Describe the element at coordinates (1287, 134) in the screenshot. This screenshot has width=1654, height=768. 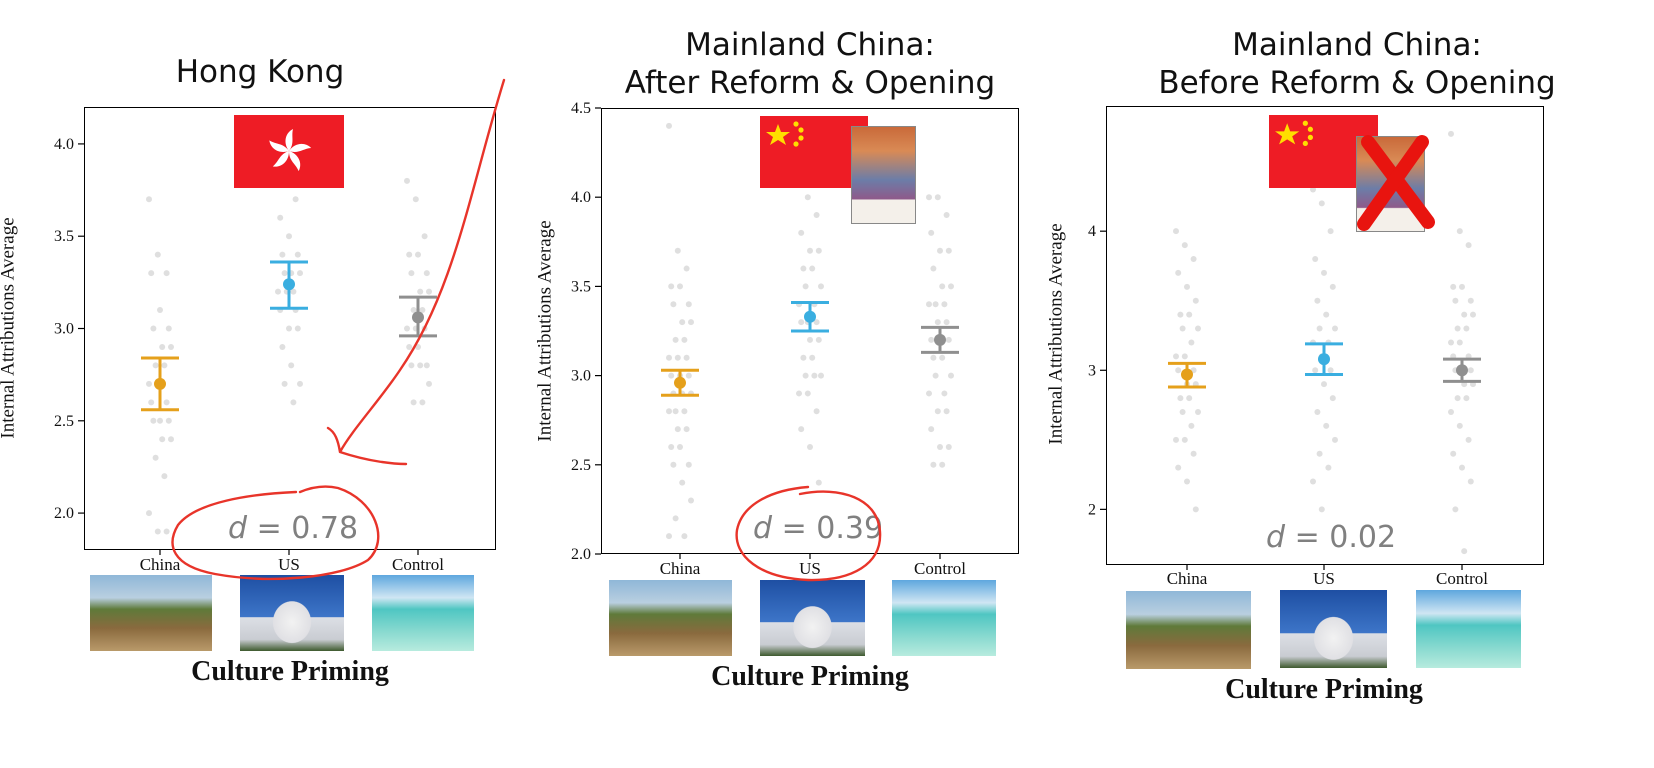
I see `star` at that location.